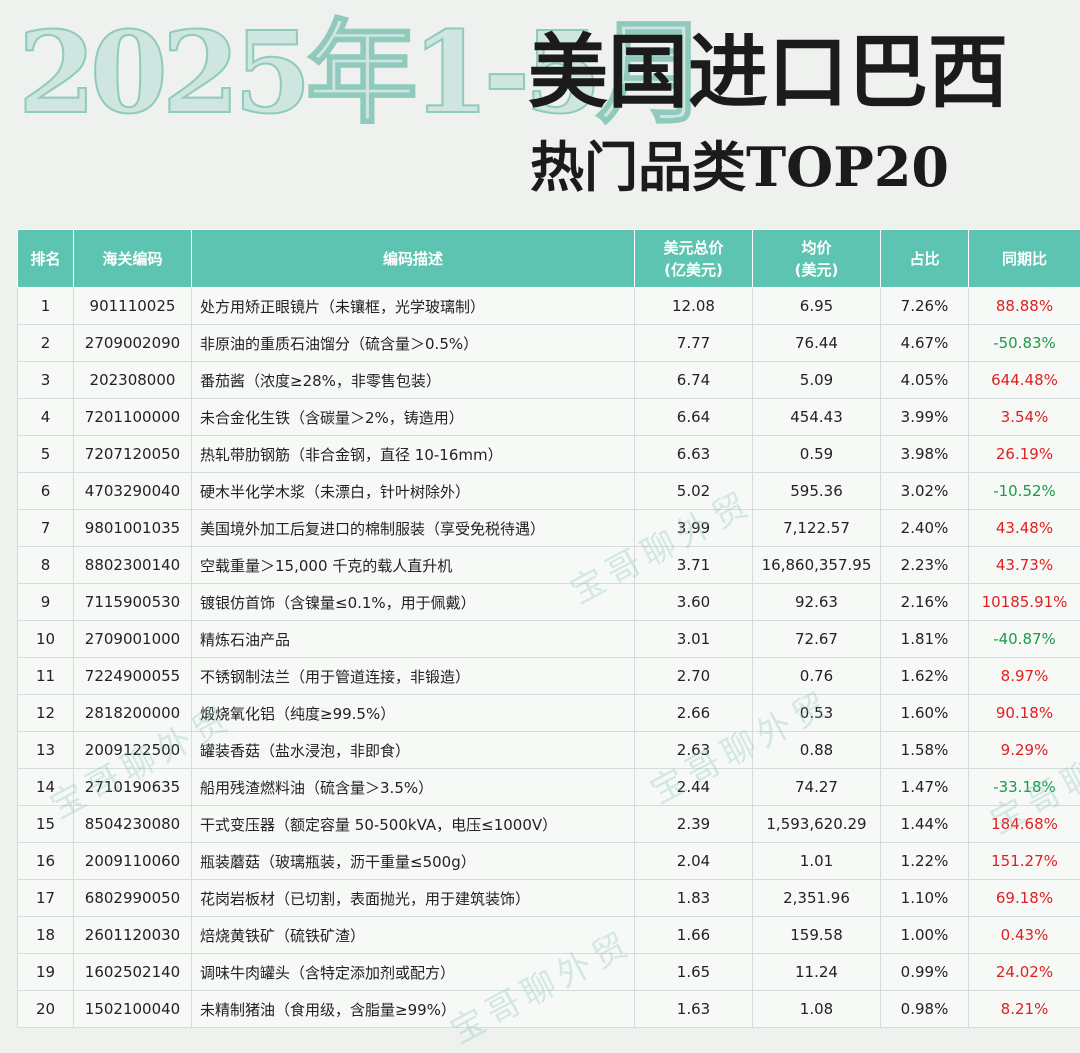 The width and height of the screenshot is (1080, 1053). I want to click on share-cell: 1.58%, so click(925, 750).